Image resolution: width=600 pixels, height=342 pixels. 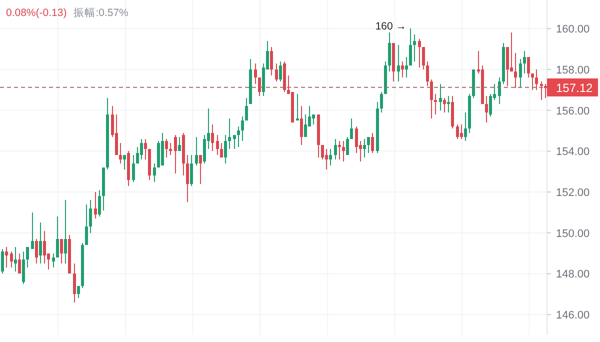 I want to click on y-tick-label: 158.00, so click(x=573, y=70).